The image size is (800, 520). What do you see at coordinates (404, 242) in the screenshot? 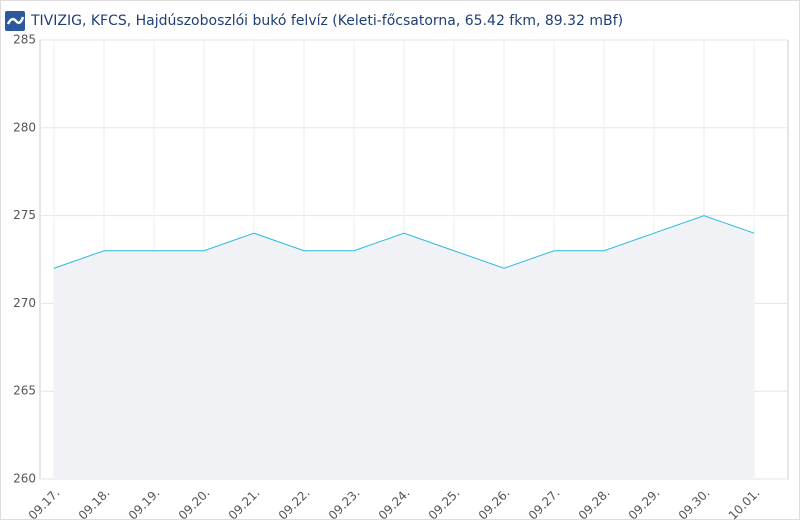
I see `series-line` at bounding box center [404, 242].